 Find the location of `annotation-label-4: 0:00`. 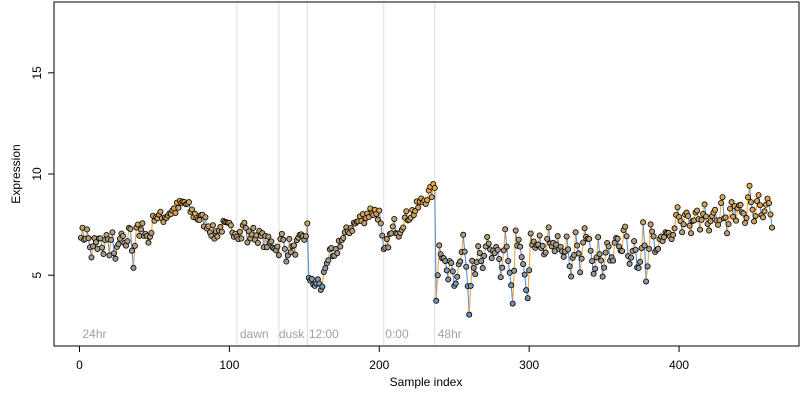

annotation-label-4: 0:00 is located at coordinates (397, 334).